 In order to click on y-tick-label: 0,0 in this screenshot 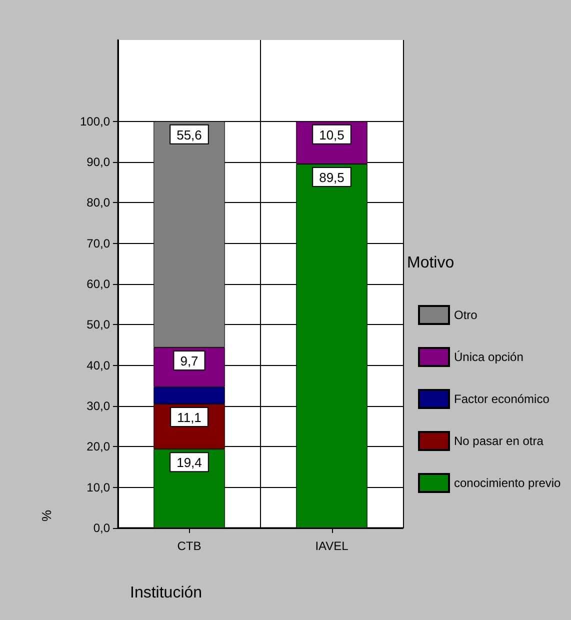, I will do `click(101, 528)`.